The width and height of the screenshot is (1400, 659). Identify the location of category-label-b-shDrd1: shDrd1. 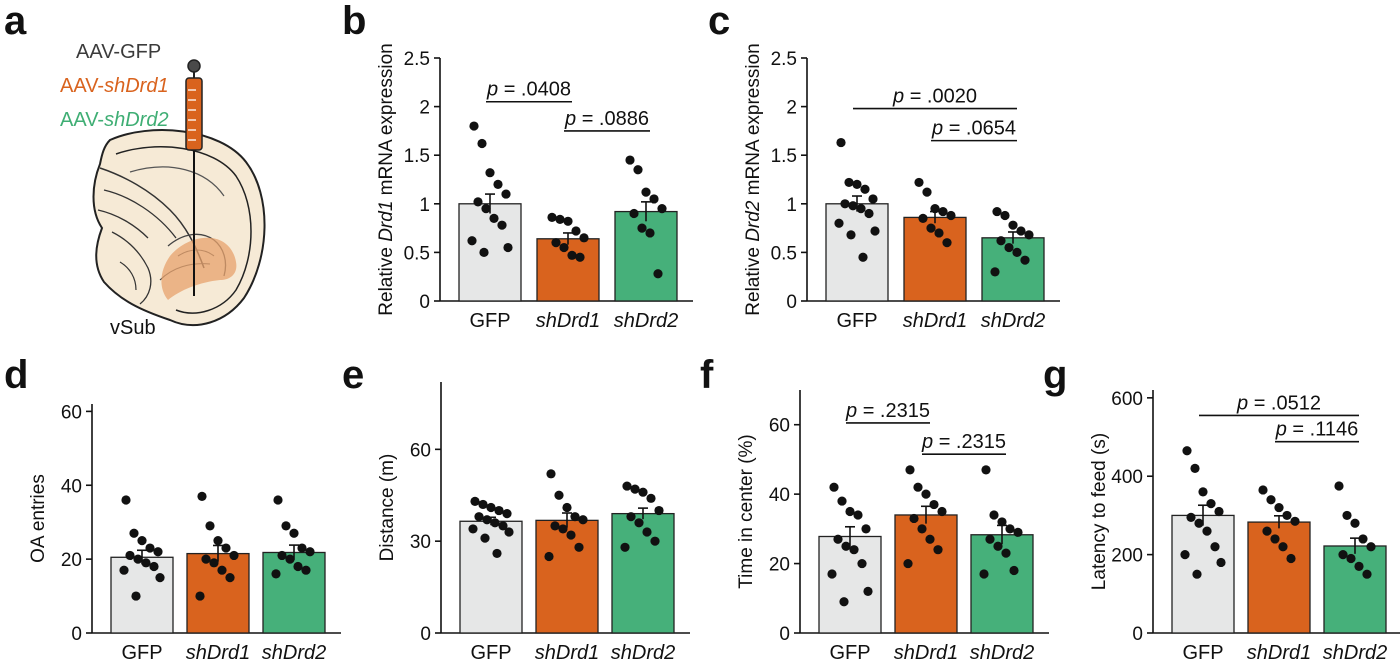
(568, 321).